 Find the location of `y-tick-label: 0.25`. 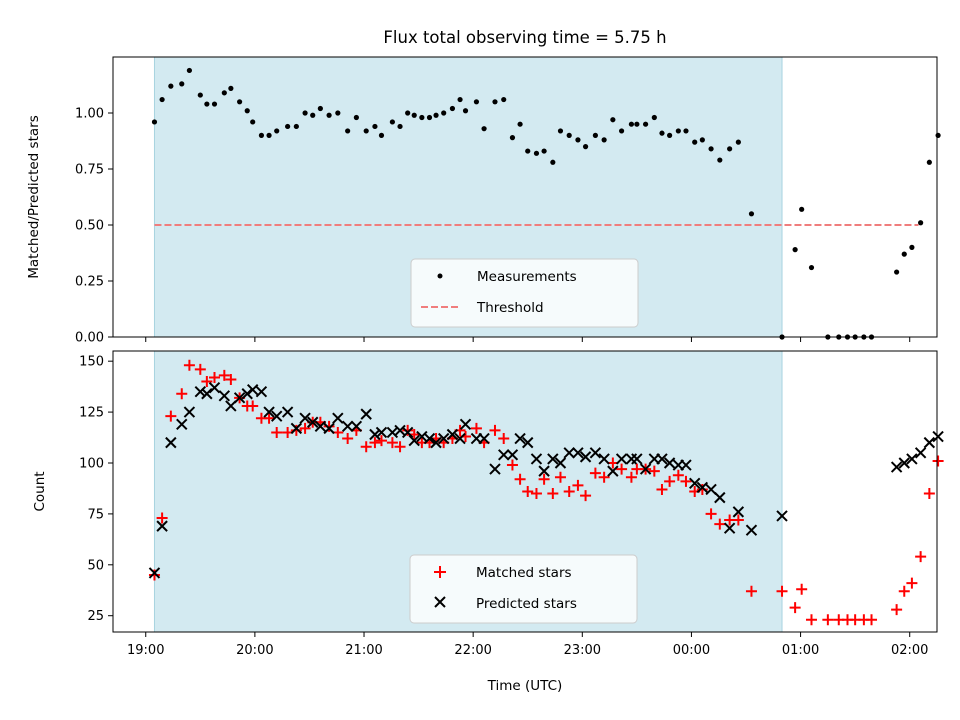

y-tick-label: 0.25 is located at coordinates (89, 282).